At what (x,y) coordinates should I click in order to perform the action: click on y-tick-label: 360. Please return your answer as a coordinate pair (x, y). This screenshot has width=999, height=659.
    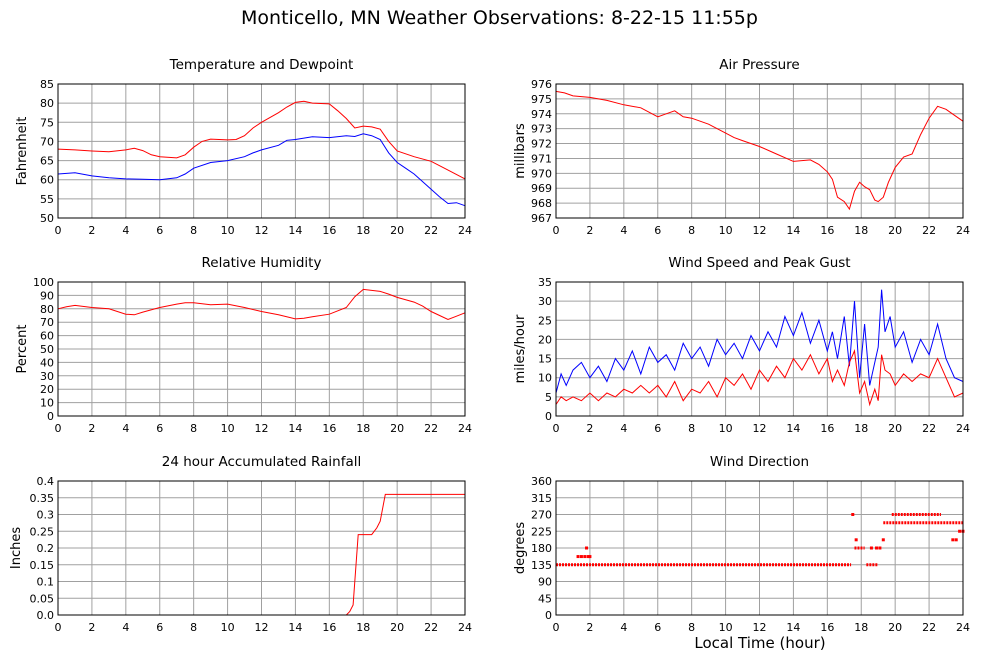
    Looking at the image, I should click on (541, 481).